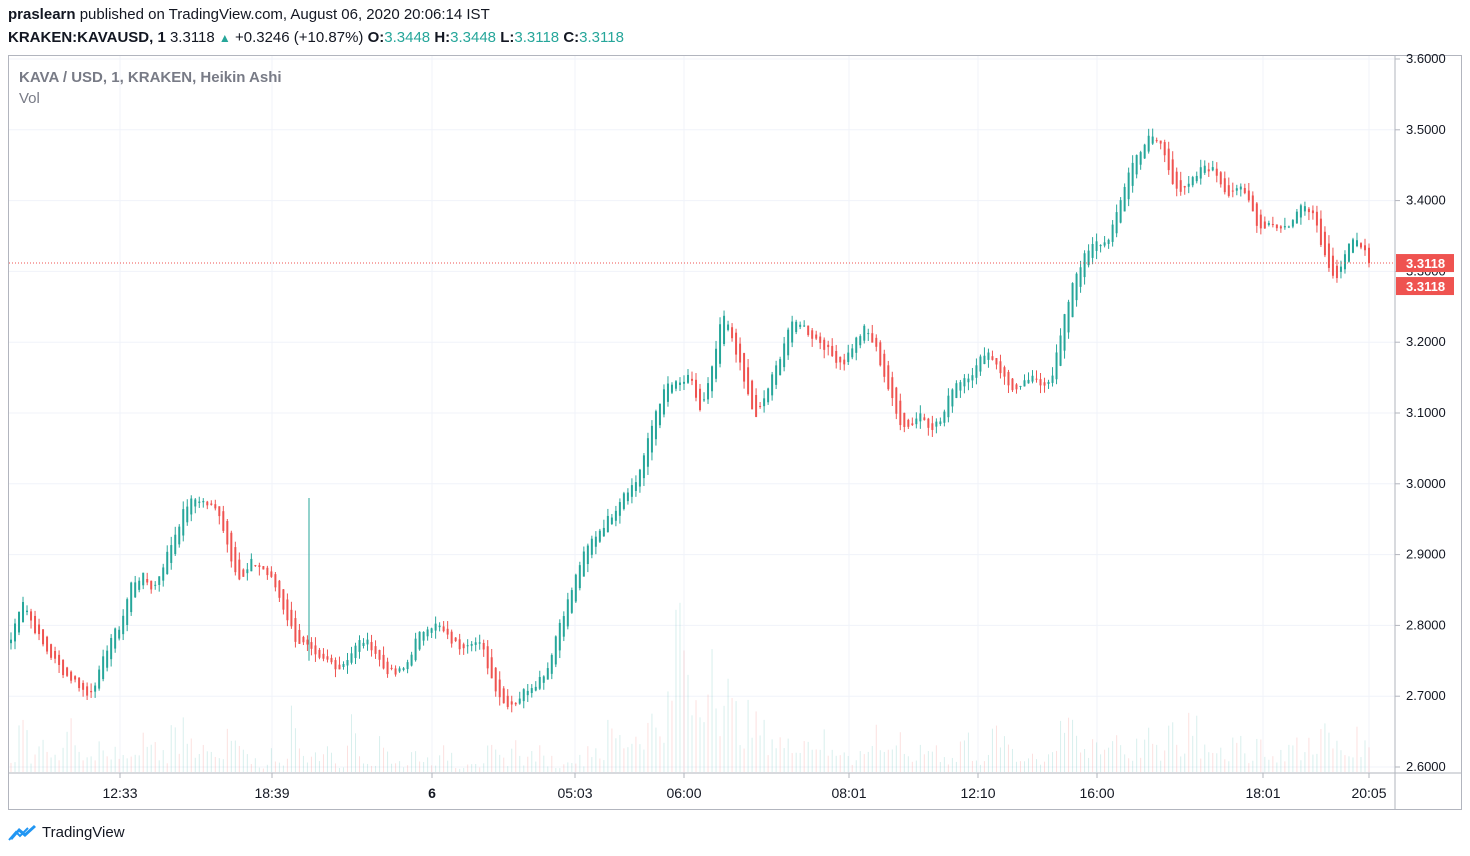 The height and width of the screenshot is (856, 1470). What do you see at coordinates (42, 14) in the screenshot?
I see `author-name: praslearn` at bounding box center [42, 14].